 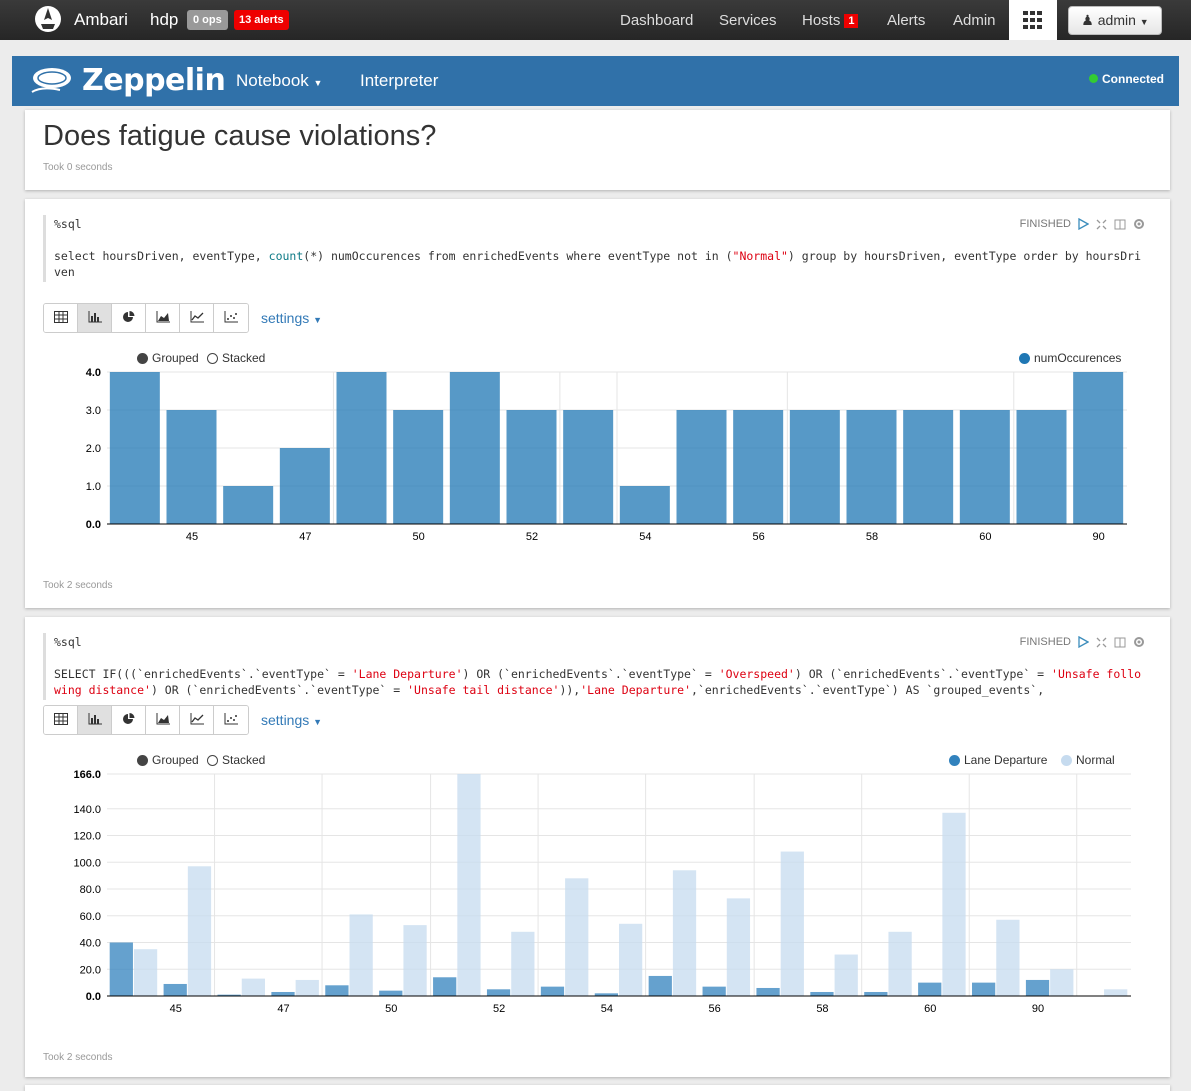 I want to click on ambari-brand: Ambari, so click(x=101, y=19).